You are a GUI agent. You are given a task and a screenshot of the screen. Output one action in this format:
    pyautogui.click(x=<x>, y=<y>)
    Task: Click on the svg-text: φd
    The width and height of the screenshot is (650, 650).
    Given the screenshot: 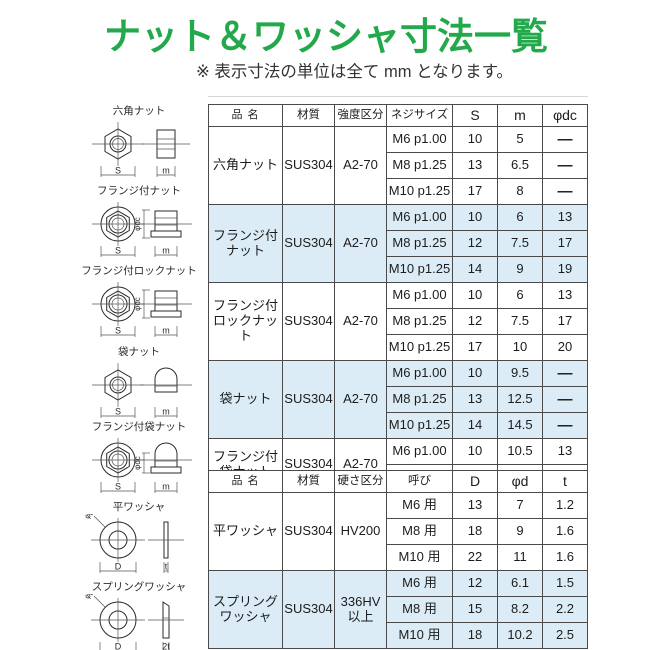 What is the action you would take?
    pyautogui.click(x=89, y=597)
    